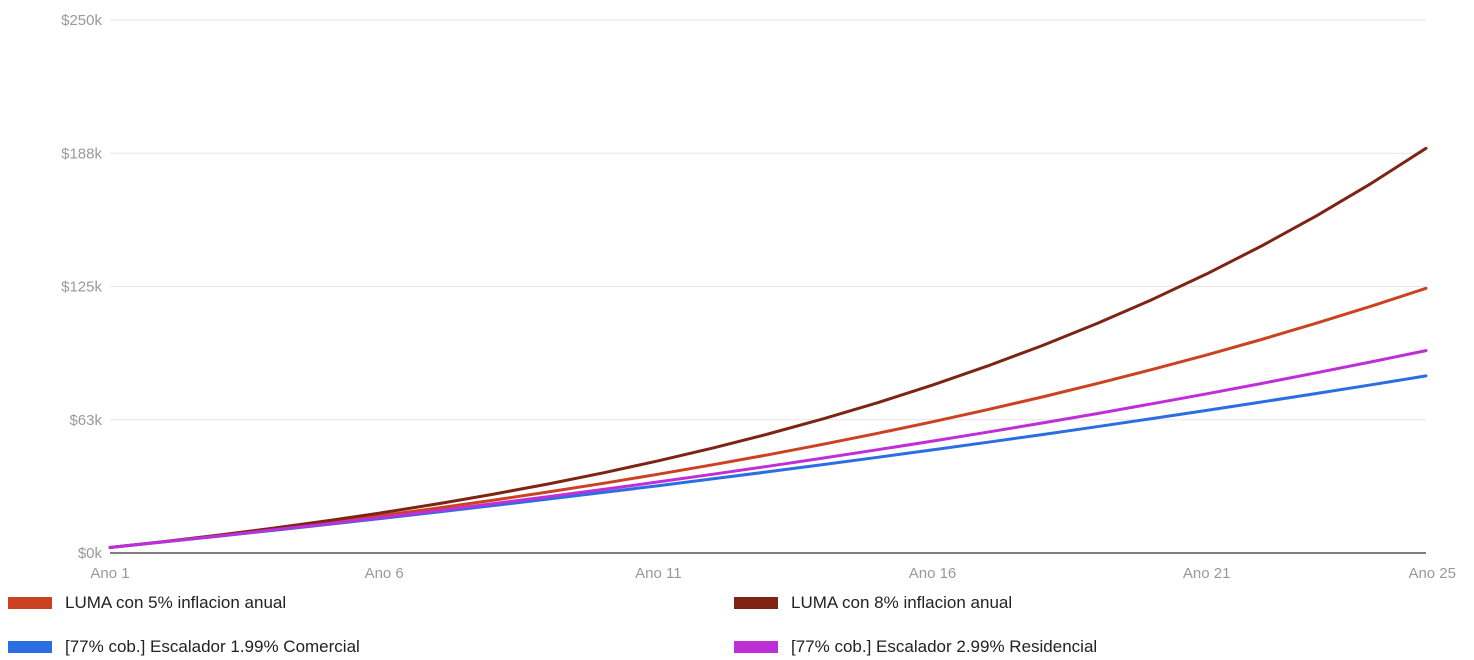  I want to click on y-tick-label: $125k, so click(81, 287).